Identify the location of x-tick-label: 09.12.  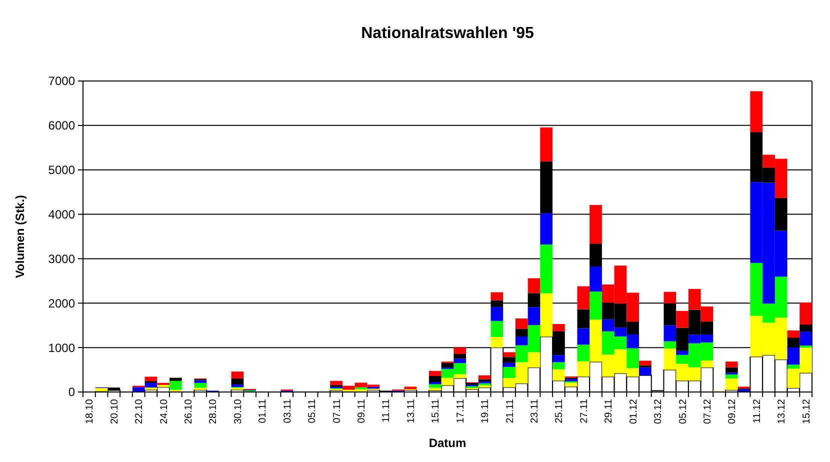
(732, 411).